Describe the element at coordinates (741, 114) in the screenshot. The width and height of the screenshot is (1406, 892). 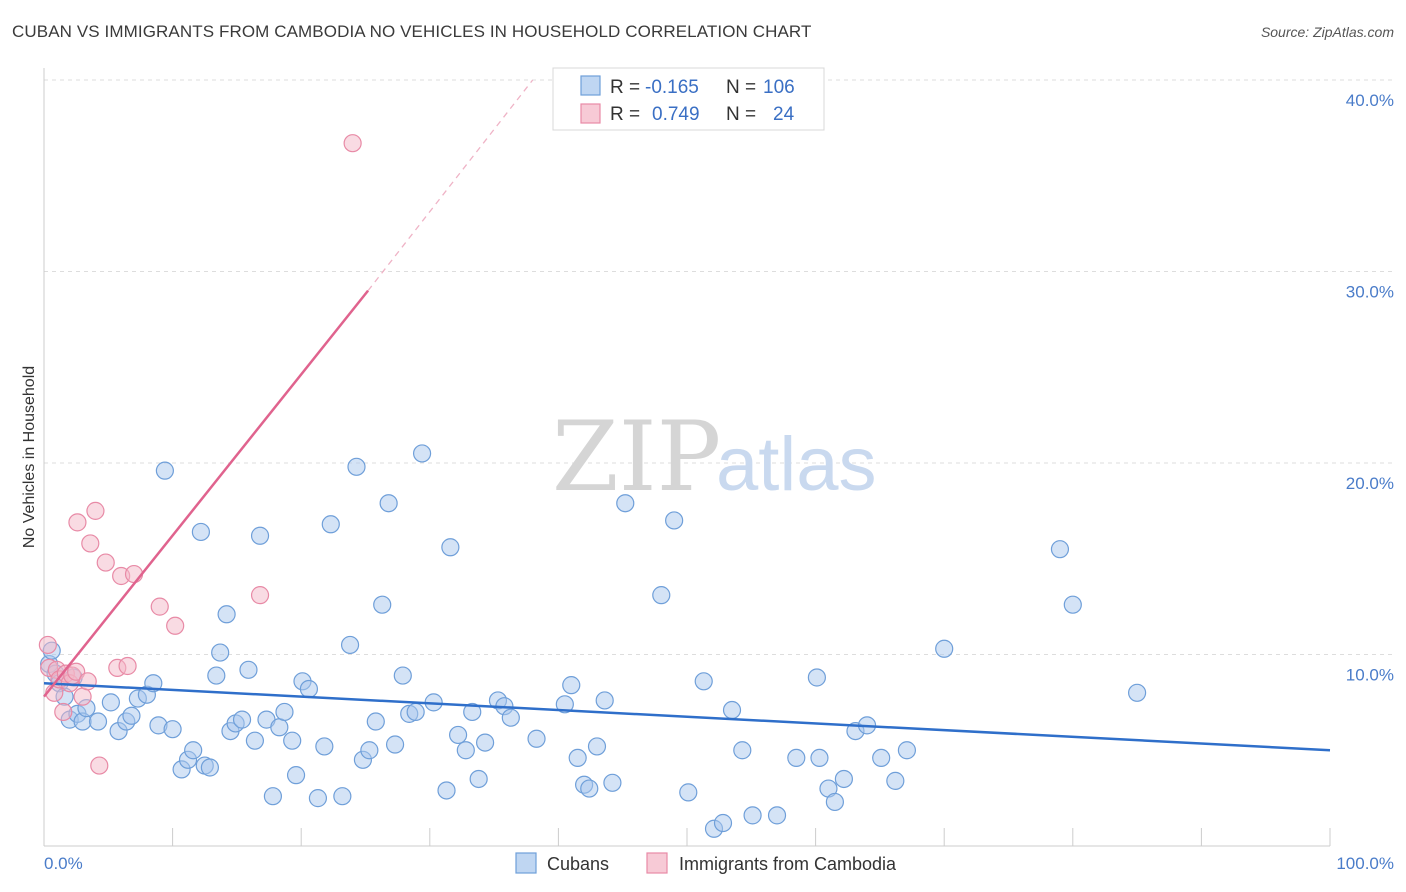
I see `legend-n-label-cambodia: N =` at that location.